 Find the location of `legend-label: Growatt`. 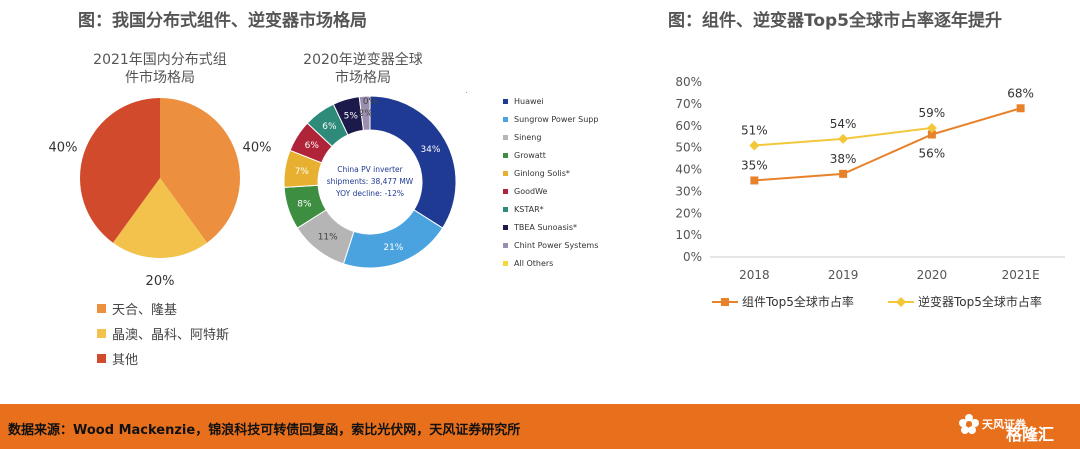

legend-label: Growatt is located at coordinates (530, 155).